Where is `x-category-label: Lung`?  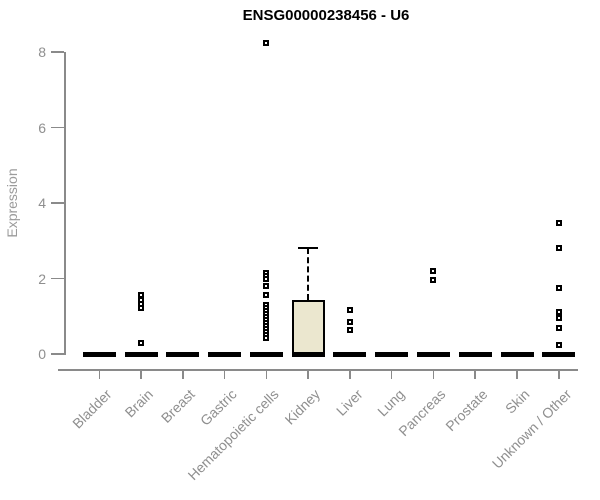 x-category-label: Lung is located at coordinates (390, 403).